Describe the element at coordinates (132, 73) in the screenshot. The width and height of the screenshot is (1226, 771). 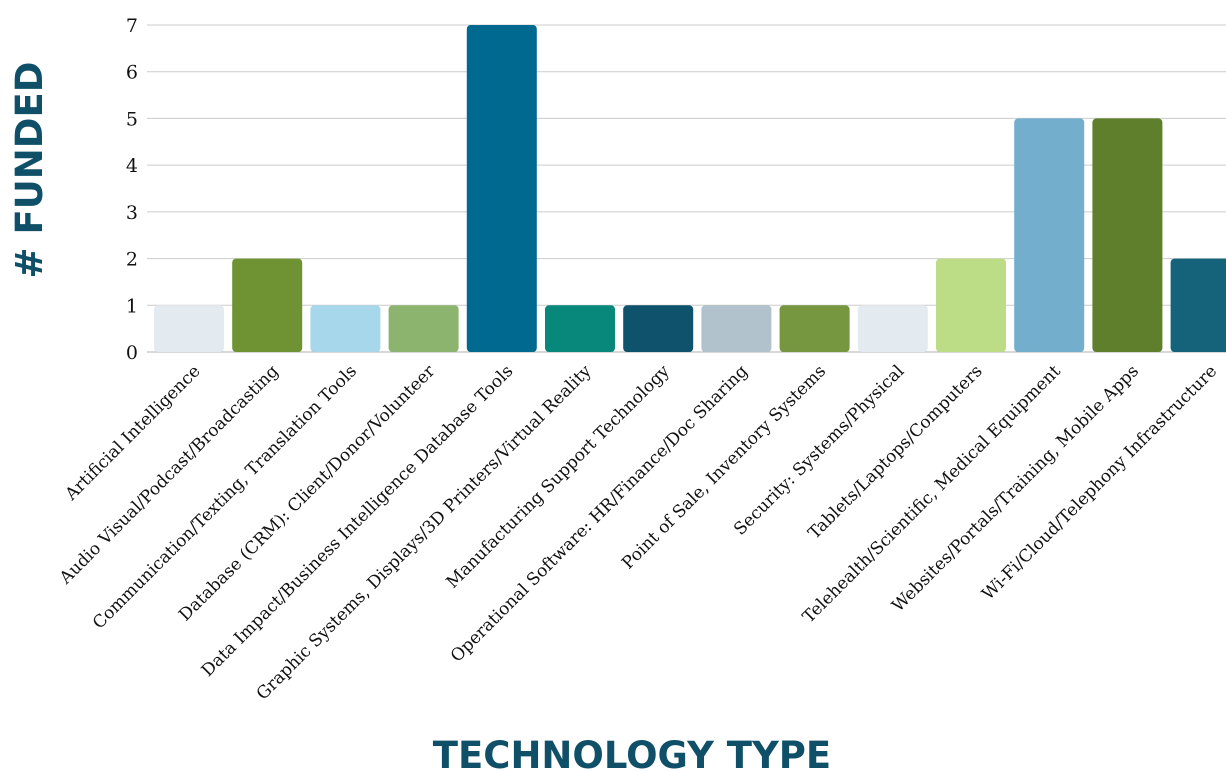
I see `y-tick-label: 6` at that location.